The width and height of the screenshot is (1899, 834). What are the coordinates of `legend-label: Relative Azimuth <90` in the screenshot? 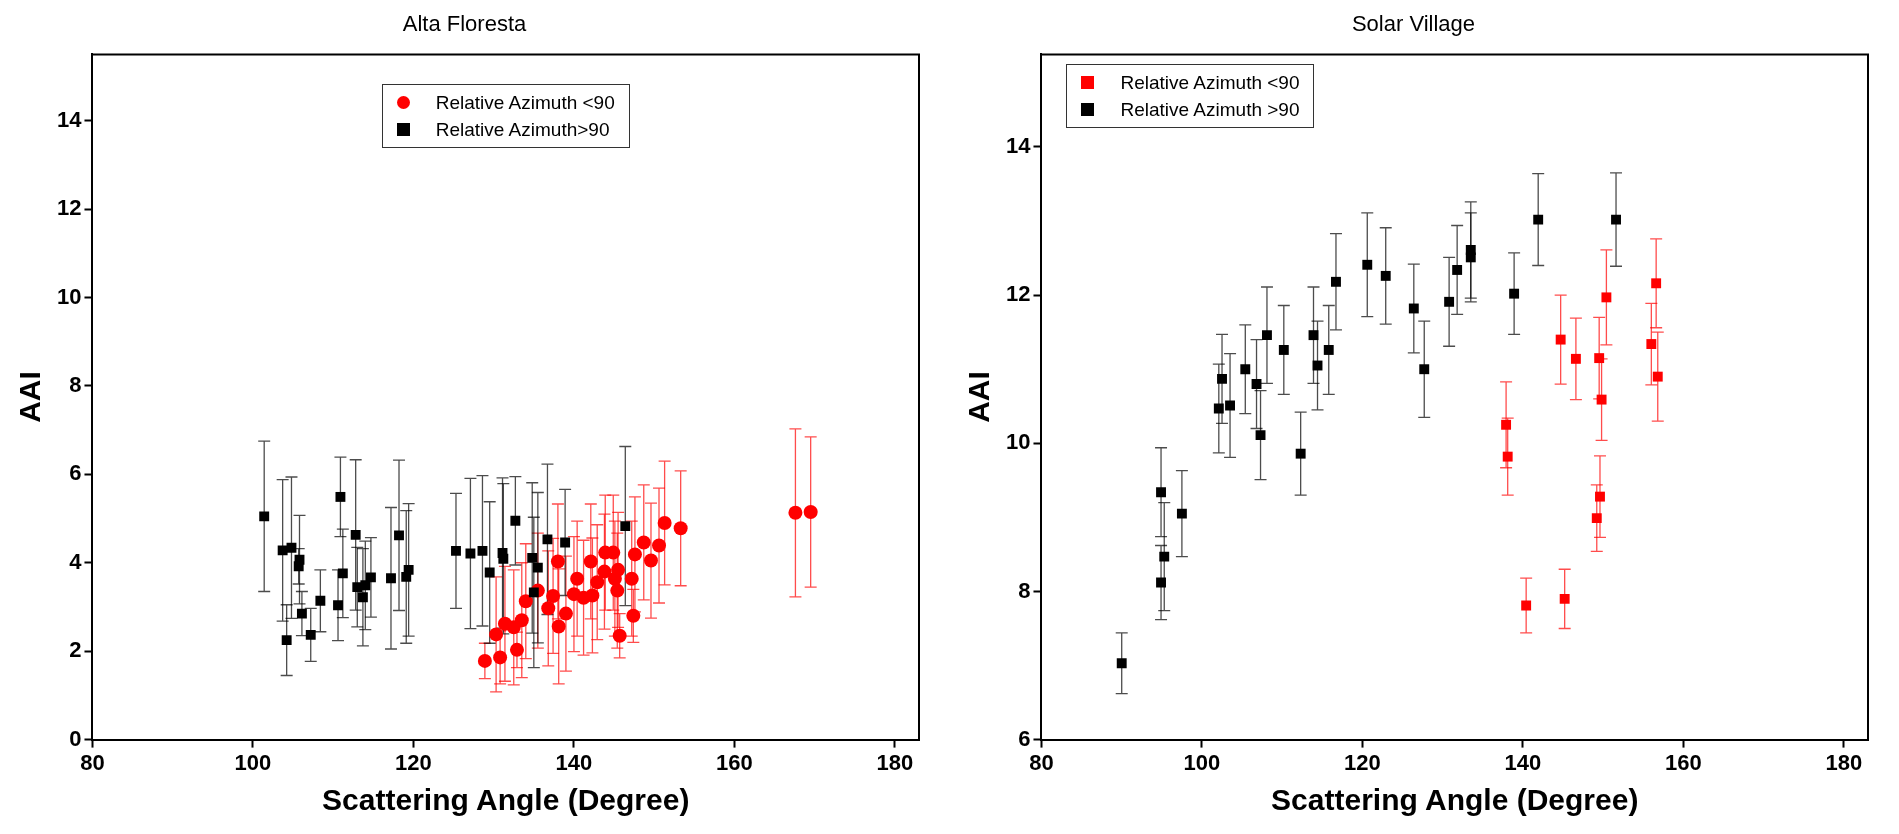 It's located at (525, 103).